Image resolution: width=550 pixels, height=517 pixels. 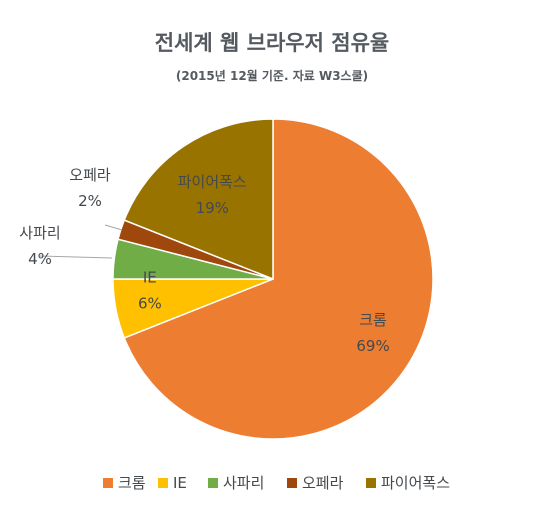 I want to click on slice-value-label: 6%, so click(x=150, y=304).